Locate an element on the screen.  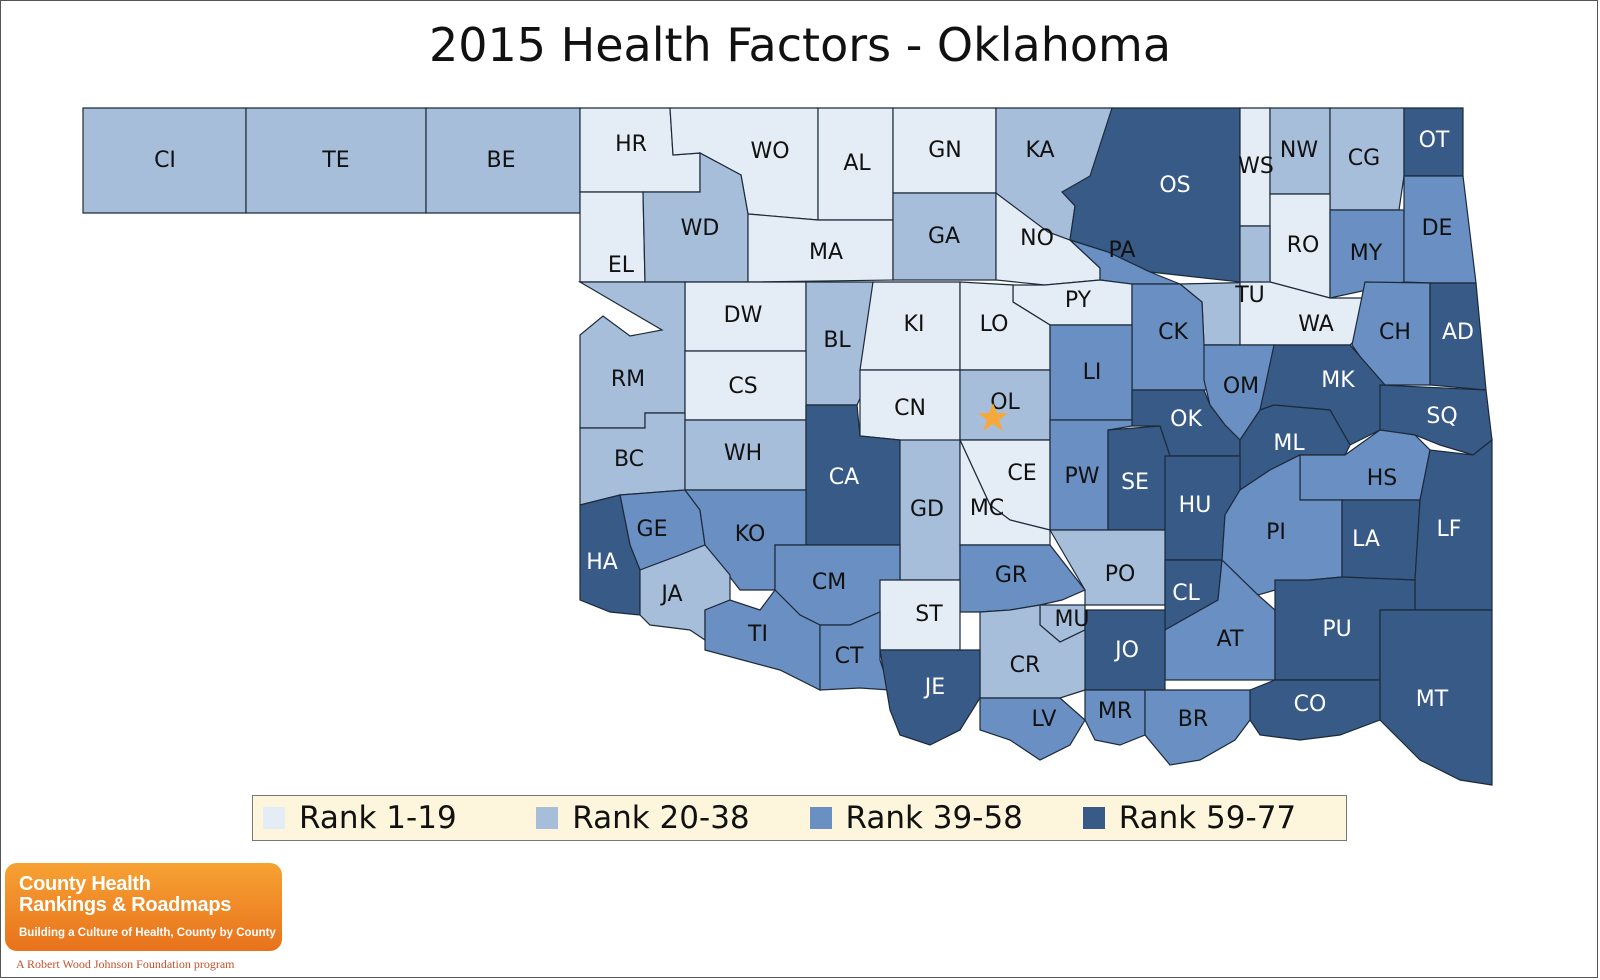
county-label-ge: GE is located at coordinates (652, 529).